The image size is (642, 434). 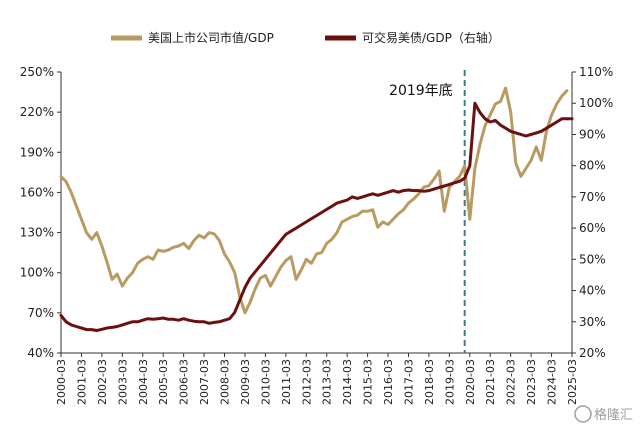 What do you see at coordinates (204, 382) in the screenshot?
I see `x-tick-label: 2007-03` at bounding box center [204, 382].